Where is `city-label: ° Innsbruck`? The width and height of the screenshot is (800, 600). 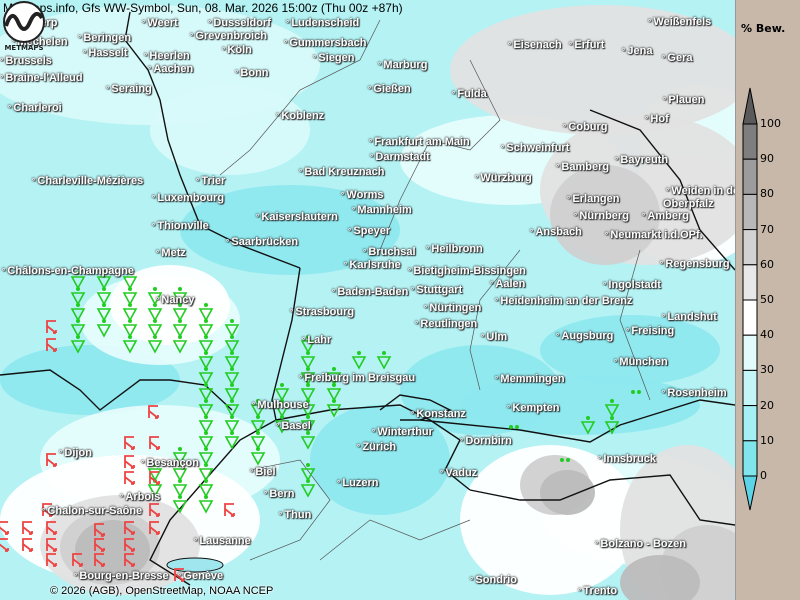
city-label: ° Innsbruck is located at coordinates (627, 459).